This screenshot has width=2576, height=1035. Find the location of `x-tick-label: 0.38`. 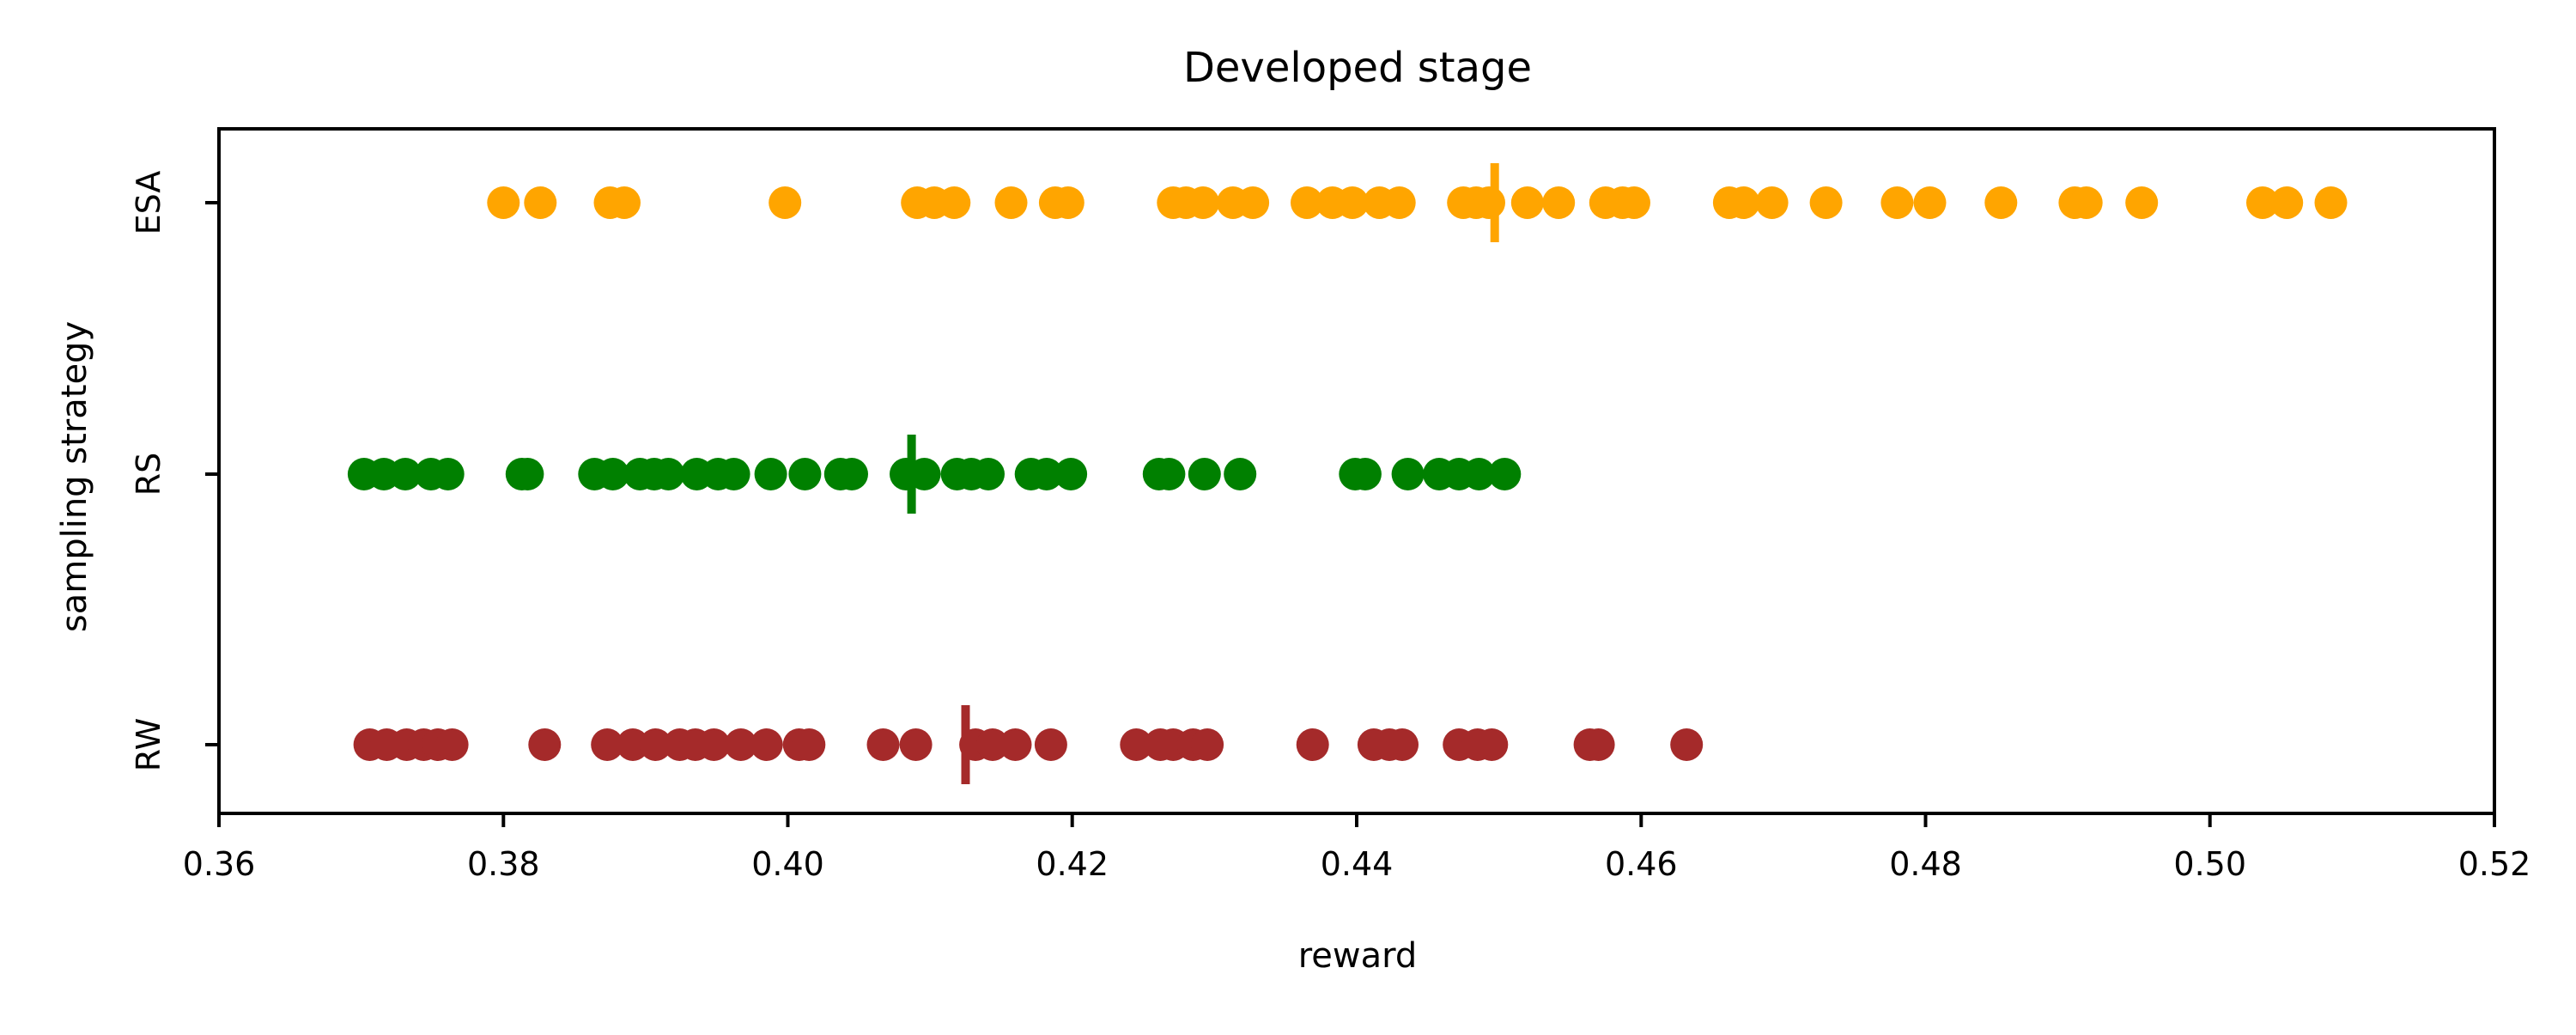

x-tick-label: 0.38 is located at coordinates (503, 864).